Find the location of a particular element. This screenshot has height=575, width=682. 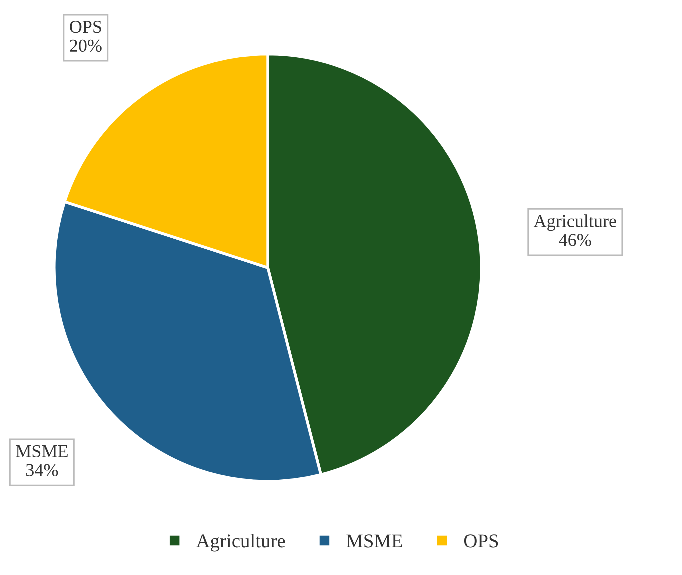

legend-label: OPS is located at coordinates (481, 541).